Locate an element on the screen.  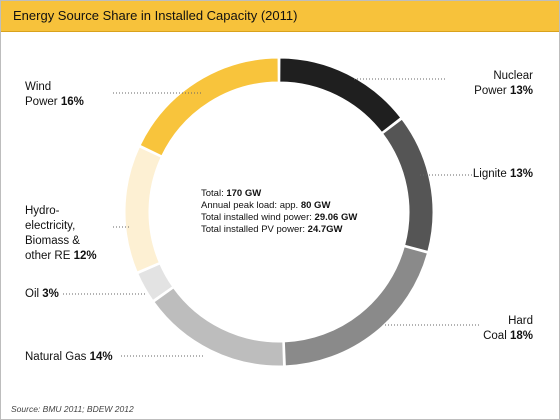
center-info-line: Total installed wind power: 29.06 GW is located at coordinates (279, 218).